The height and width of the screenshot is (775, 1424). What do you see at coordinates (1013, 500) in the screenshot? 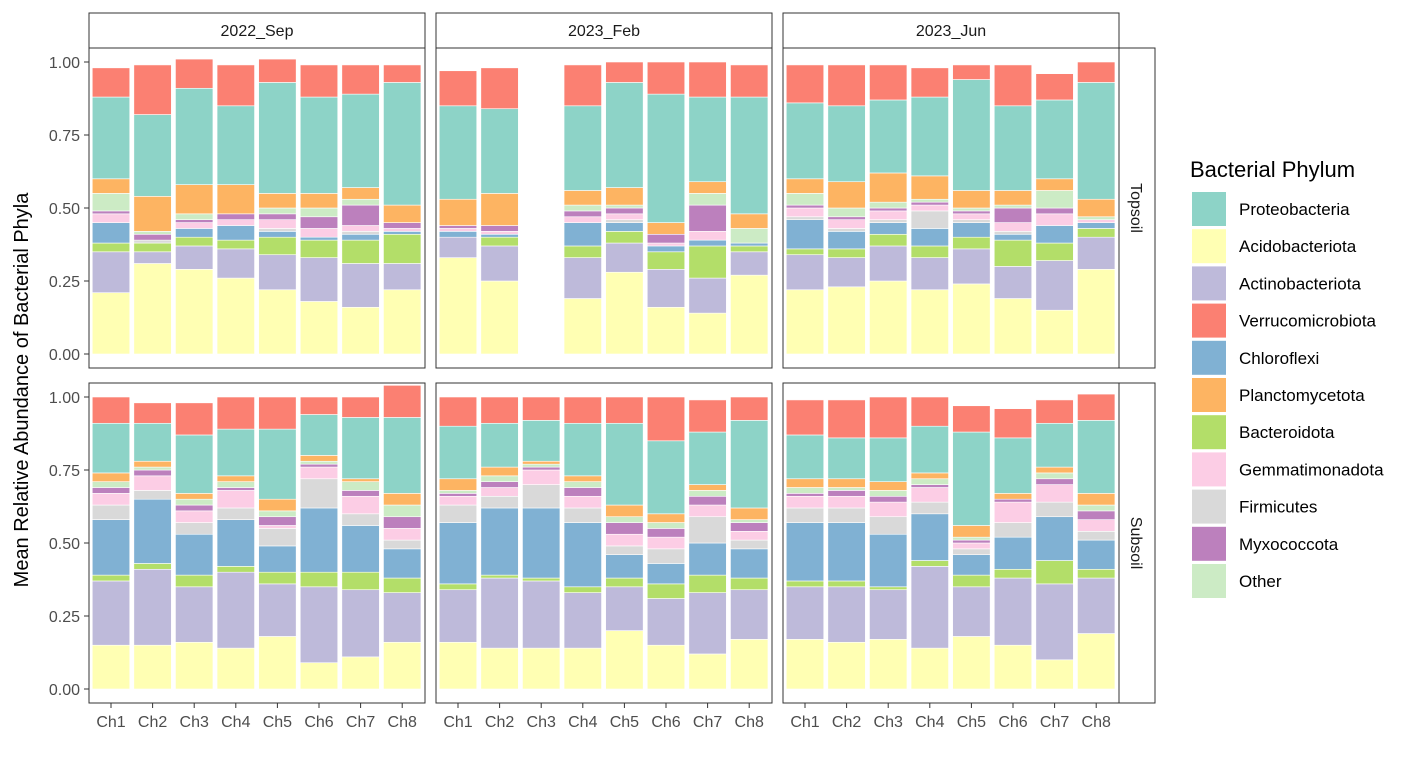
I see `bar-segment-myxococcota-ch6` at bounding box center [1013, 500].